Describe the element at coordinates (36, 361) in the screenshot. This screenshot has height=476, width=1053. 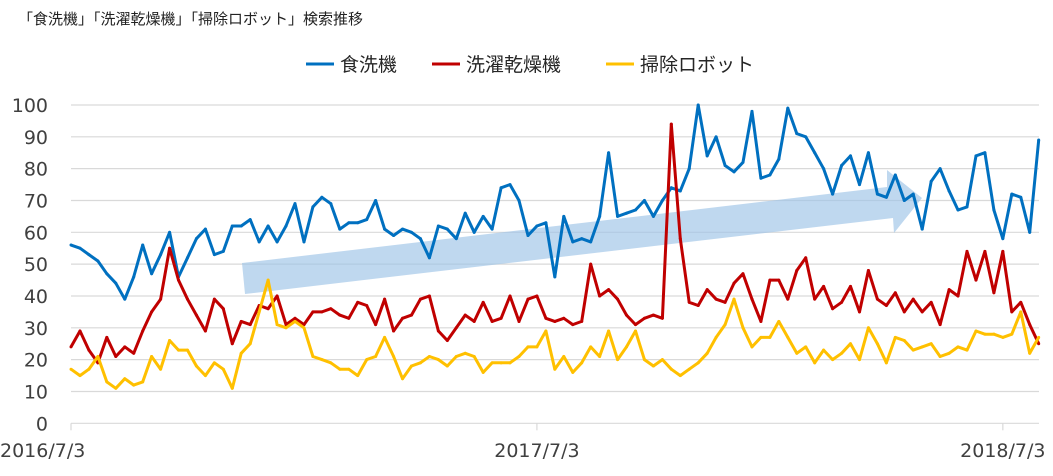
I see `y-tick-label: 20` at that location.